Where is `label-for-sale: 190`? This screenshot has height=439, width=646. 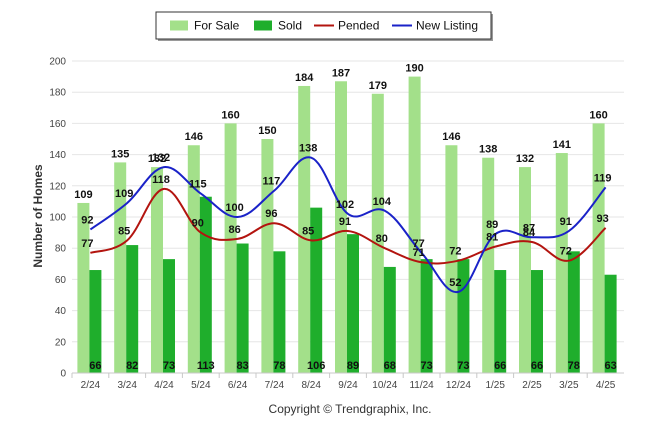 label-for-sale: 190 is located at coordinates (414, 69).